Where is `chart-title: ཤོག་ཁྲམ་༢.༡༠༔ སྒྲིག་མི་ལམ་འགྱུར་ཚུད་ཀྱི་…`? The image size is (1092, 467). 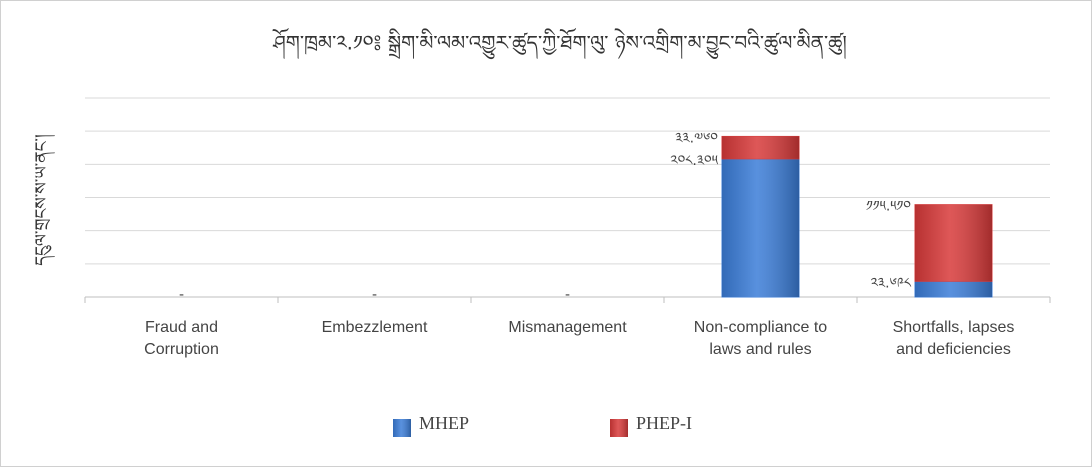
chart-title: ཤོག་ཁྲམ་༢.༡༠༔ སྒྲིག་མི་ལམ་འགྱུར་ཚུད་ཀྱི་… is located at coordinates (559, 44).